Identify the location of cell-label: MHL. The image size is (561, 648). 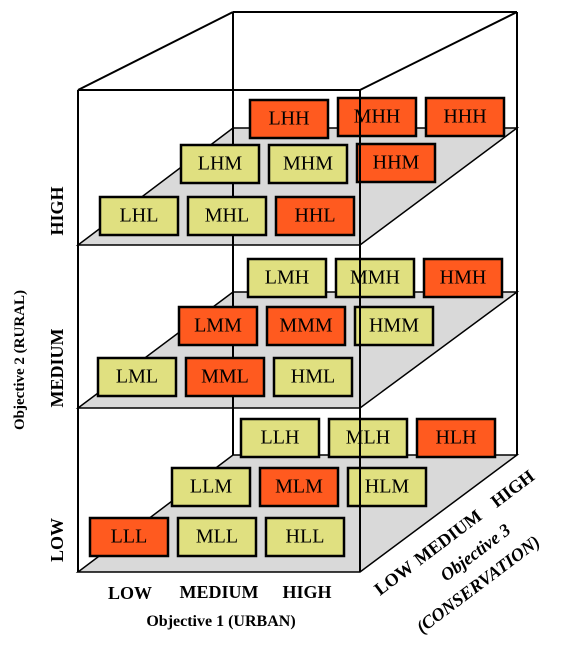
(227, 216).